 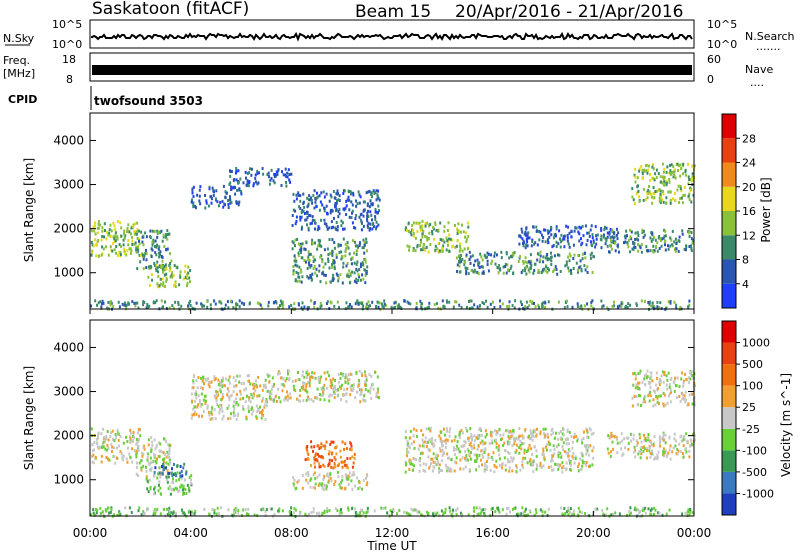 I want to click on cpid-label: CPID, so click(x=22, y=99).